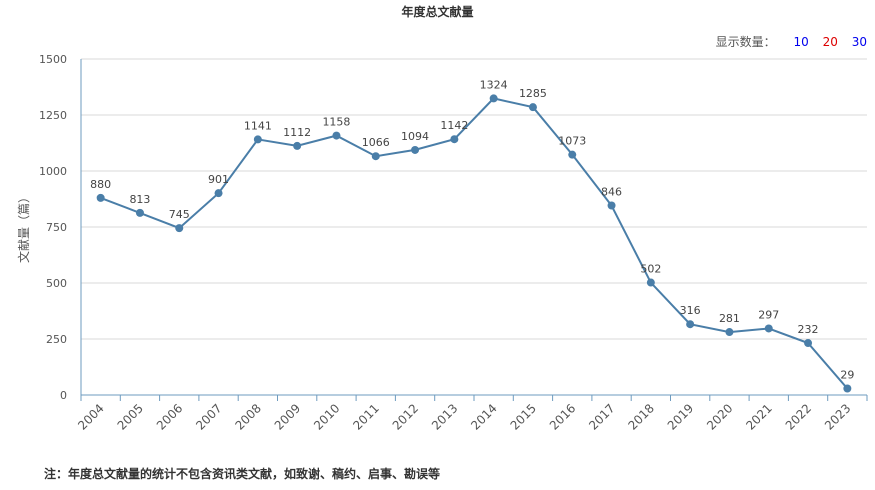 This screenshot has height=490, width=875. What do you see at coordinates (100, 184) in the screenshot?
I see `data-label-2004: 880` at bounding box center [100, 184].